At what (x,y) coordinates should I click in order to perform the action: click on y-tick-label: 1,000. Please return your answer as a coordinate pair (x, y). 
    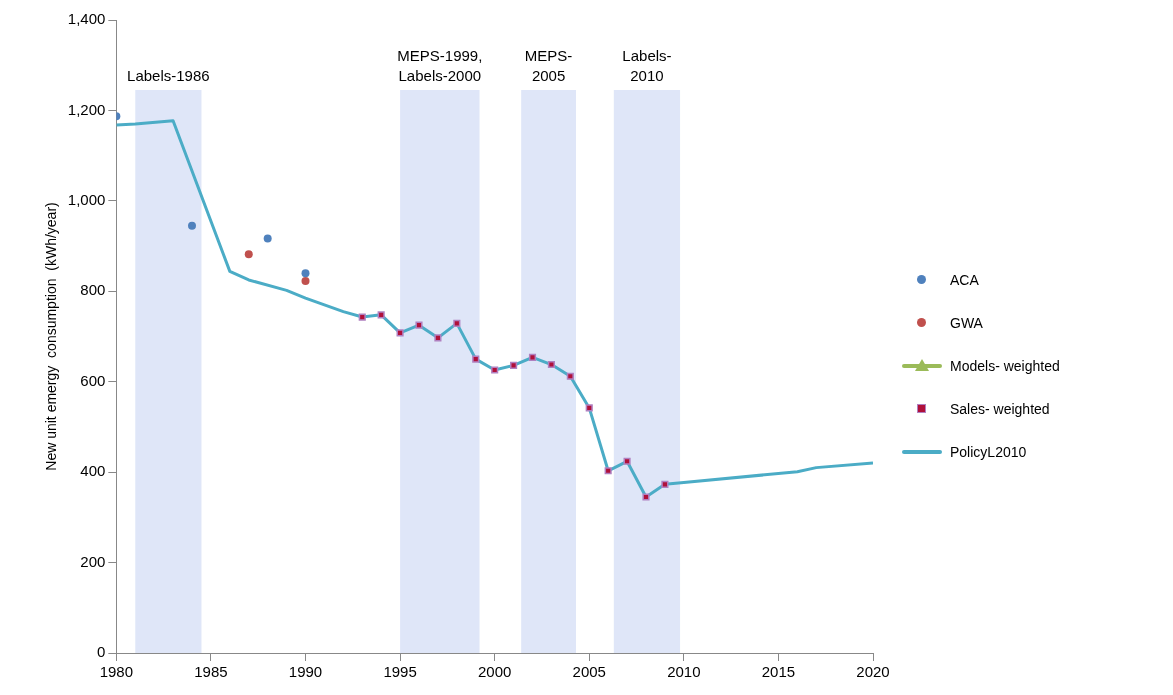
    Looking at the image, I should click on (86, 199).